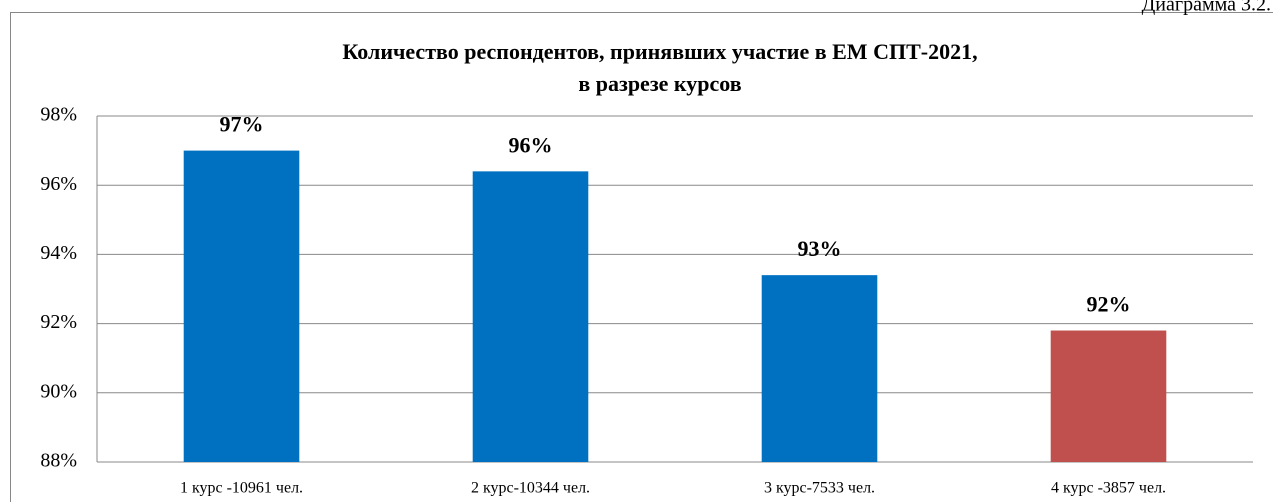  Describe the element at coordinates (531, 144) in the screenshot. I see `data-label: 96%` at that location.